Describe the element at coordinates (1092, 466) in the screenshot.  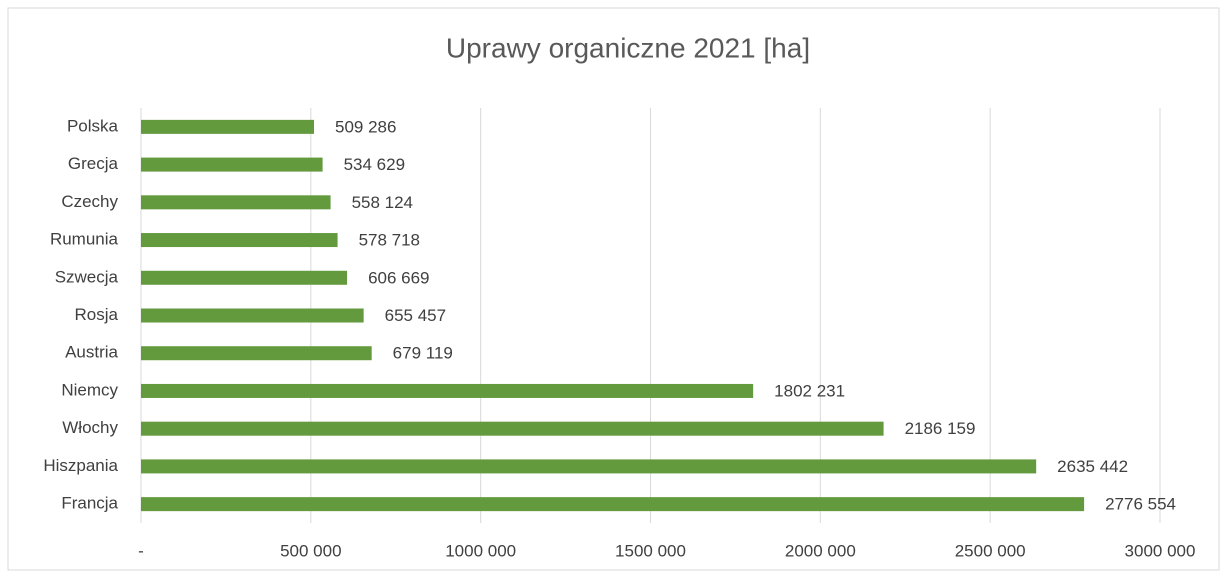
I see `data-label: 2635 442` at that location.